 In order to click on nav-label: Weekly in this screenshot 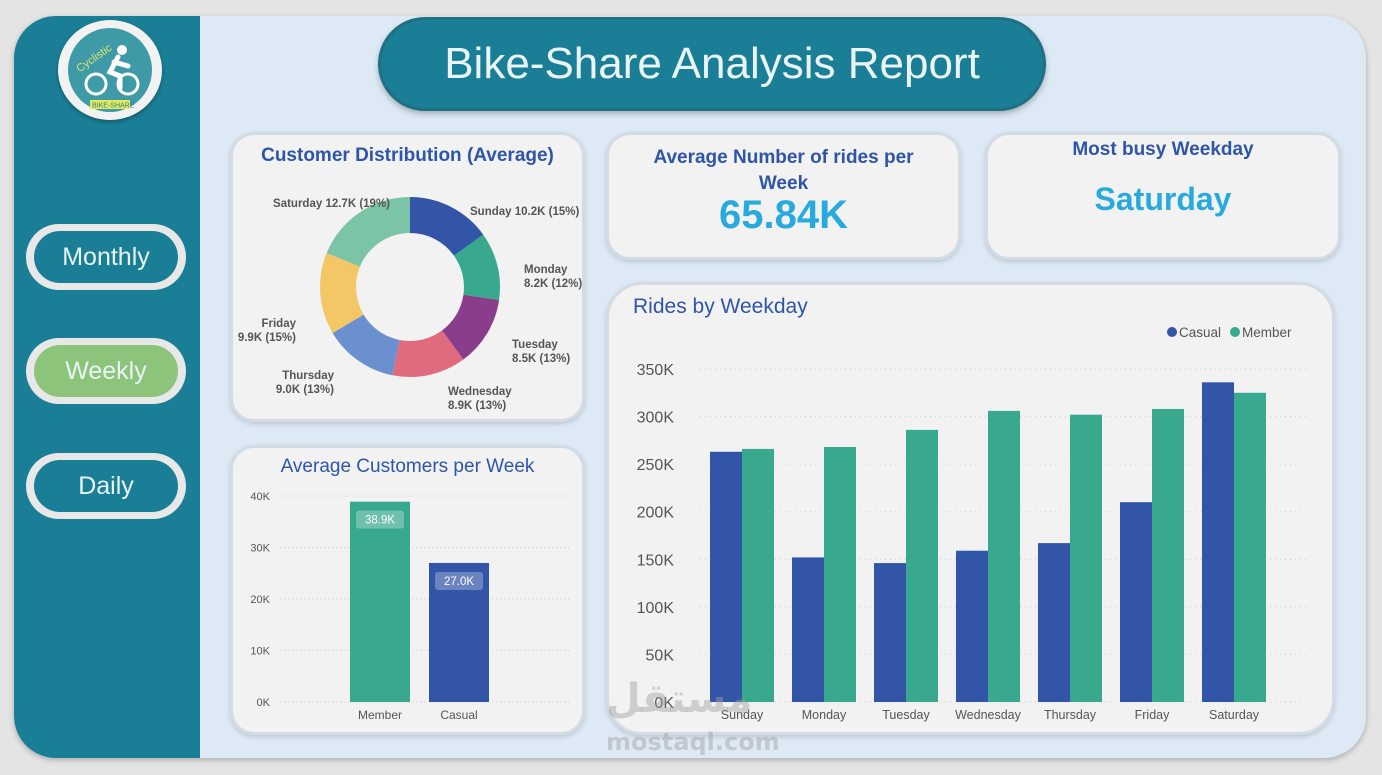, I will do `click(106, 371)`.